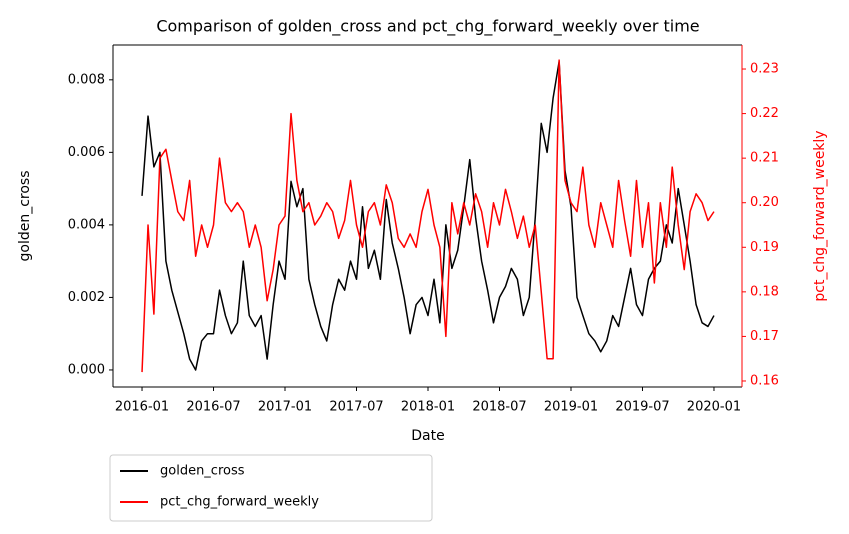  I want to click on x-tick-label: 2017-07, so click(356, 407).